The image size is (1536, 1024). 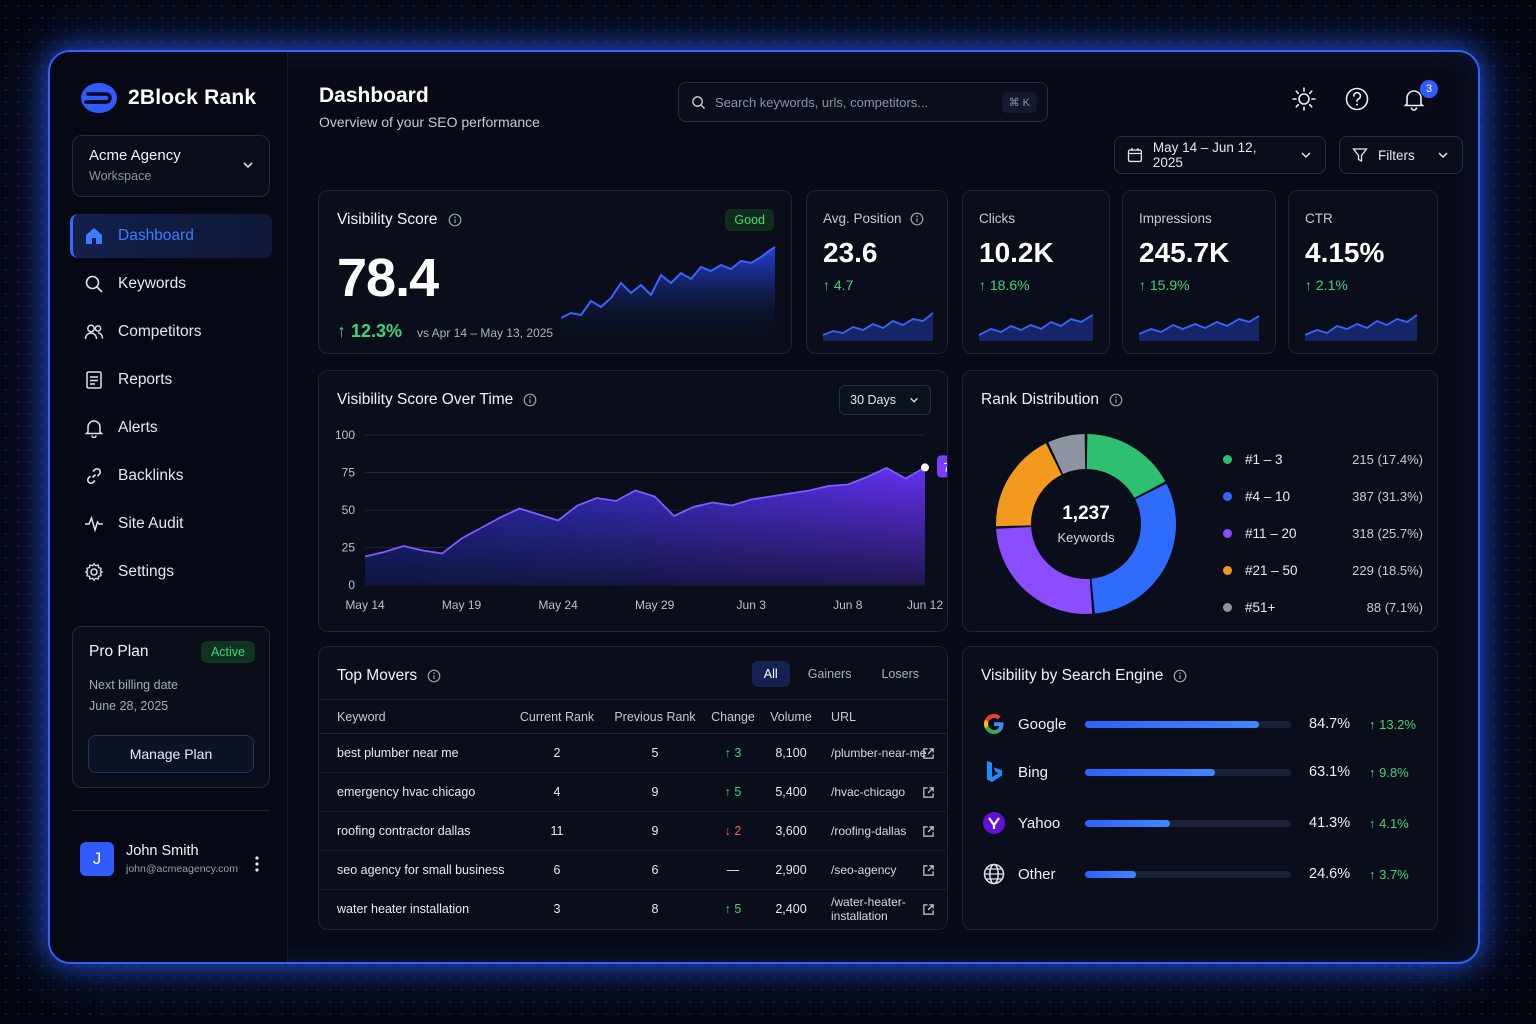 I want to click on x-tick-label: May 29, so click(x=655, y=605).